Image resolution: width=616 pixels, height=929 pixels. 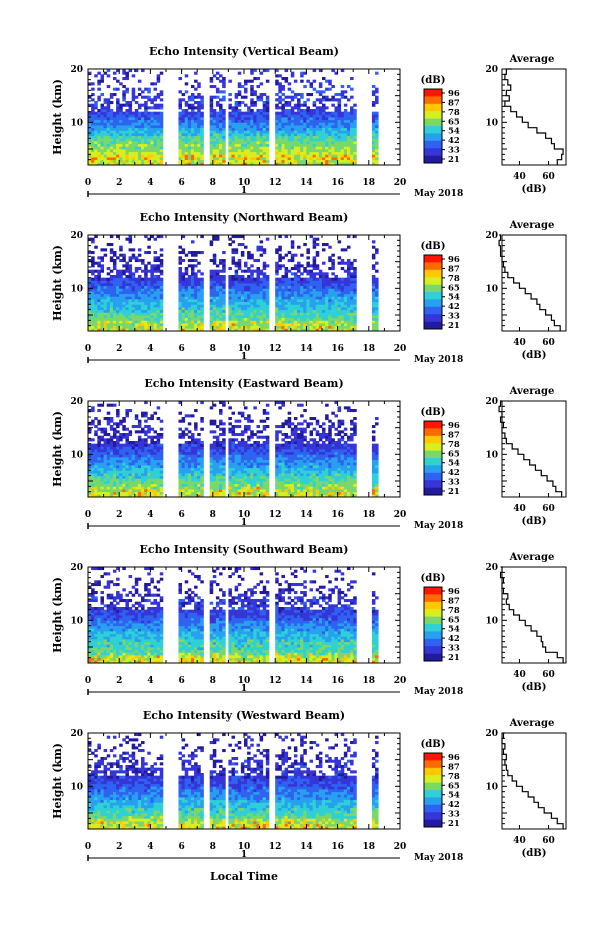 What do you see at coordinates (454, 317) in the screenshot?
I see `colorbar-tick-label: 33` at bounding box center [454, 317].